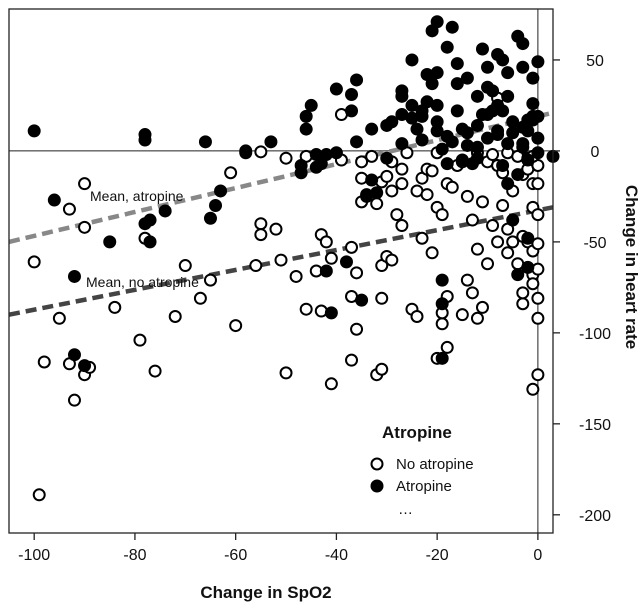 The image size is (640, 607). Describe the element at coordinates (595, 152) in the screenshot. I see `y-tick-label: 0` at that location.